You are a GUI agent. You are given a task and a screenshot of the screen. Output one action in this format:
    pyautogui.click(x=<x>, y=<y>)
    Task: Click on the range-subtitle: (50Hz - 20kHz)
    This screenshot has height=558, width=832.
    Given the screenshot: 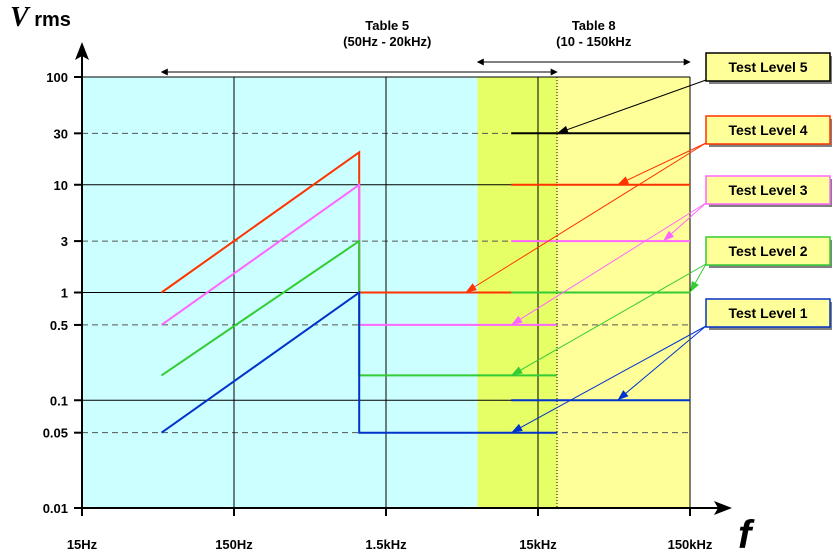 What is the action you would take?
    pyautogui.click(x=387, y=41)
    